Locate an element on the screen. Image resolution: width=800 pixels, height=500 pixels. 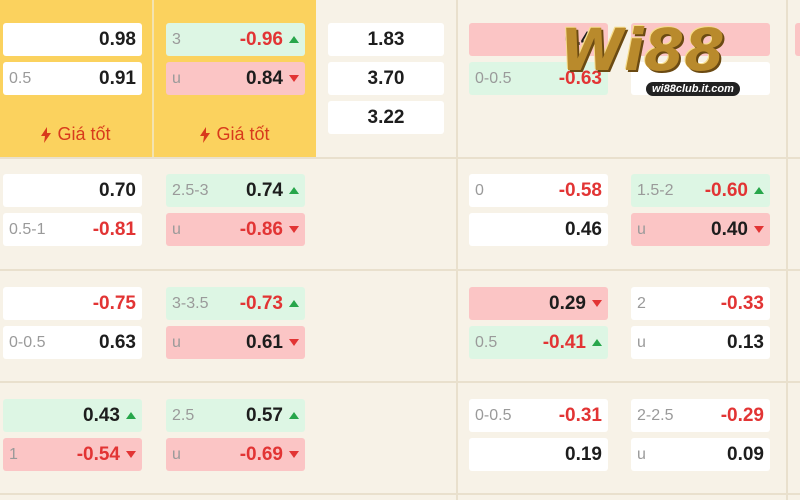
odds-value: 0.84 is located at coordinates (264, 78).